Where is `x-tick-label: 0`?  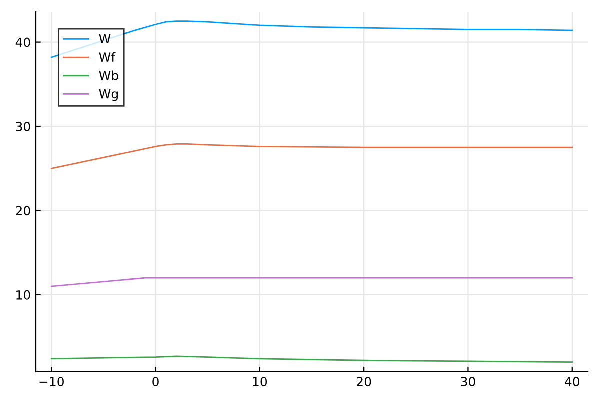 x-tick-label: 0 is located at coordinates (155, 382).